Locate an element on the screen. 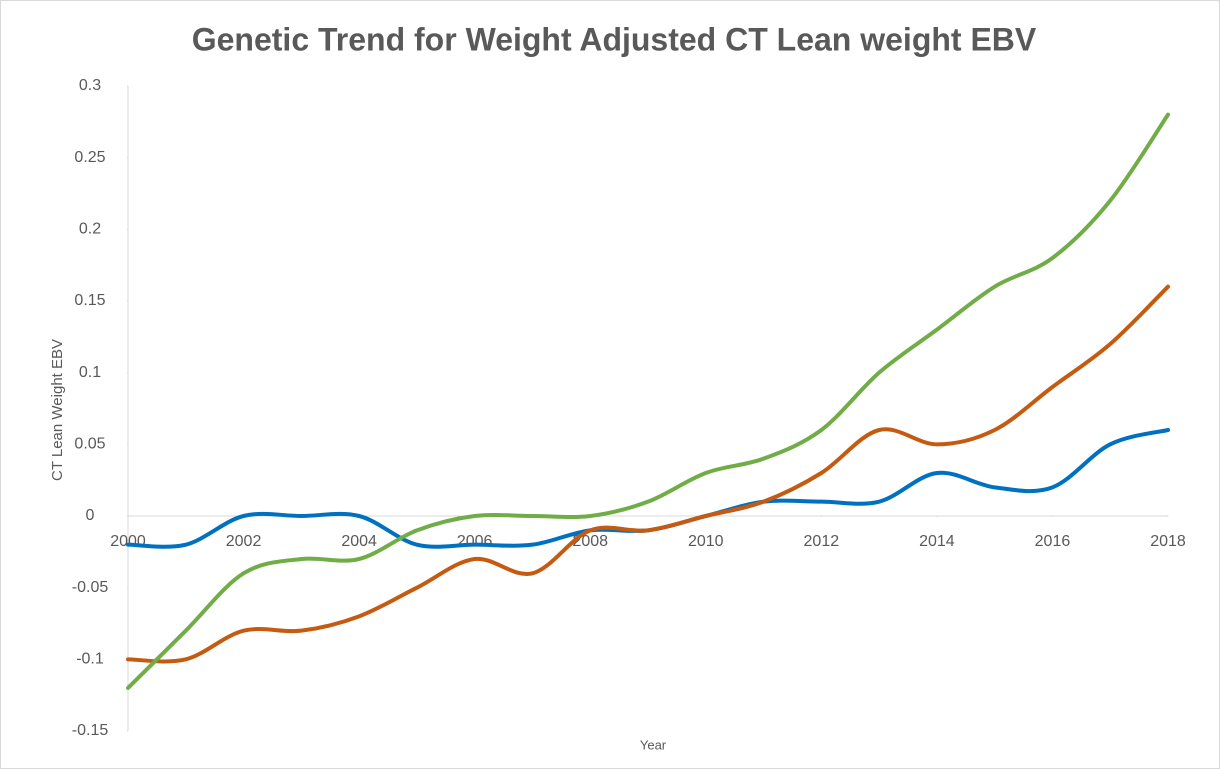 This screenshot has width=1220, height=769. x-tick-label: 2002 is located at coordinates (244, 541).